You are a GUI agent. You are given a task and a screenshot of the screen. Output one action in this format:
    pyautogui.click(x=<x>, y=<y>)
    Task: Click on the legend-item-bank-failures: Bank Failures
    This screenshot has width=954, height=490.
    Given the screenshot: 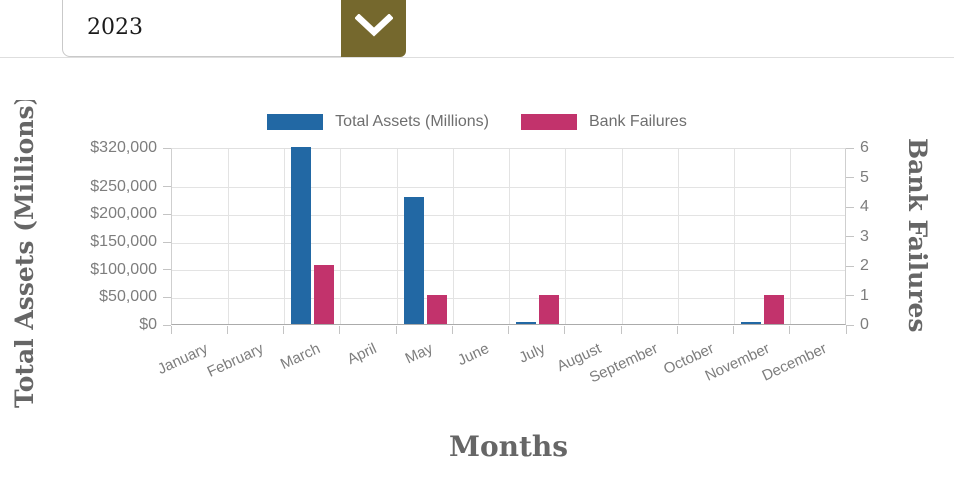 What is the action you would take?
    pyautogui.click(x=604, y=122)
    